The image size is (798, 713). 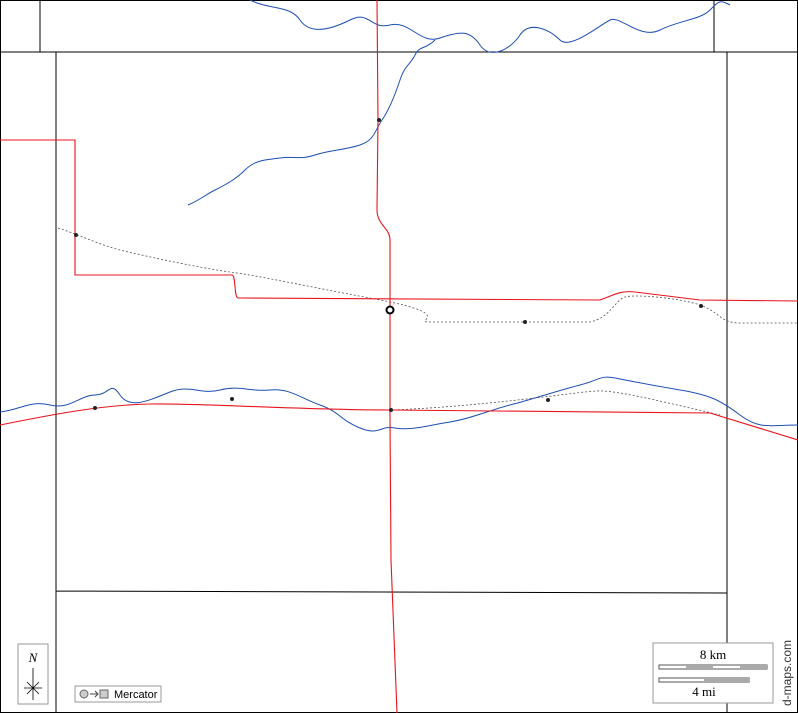 I want to click on north-label: N, so click(x=33, y=657).